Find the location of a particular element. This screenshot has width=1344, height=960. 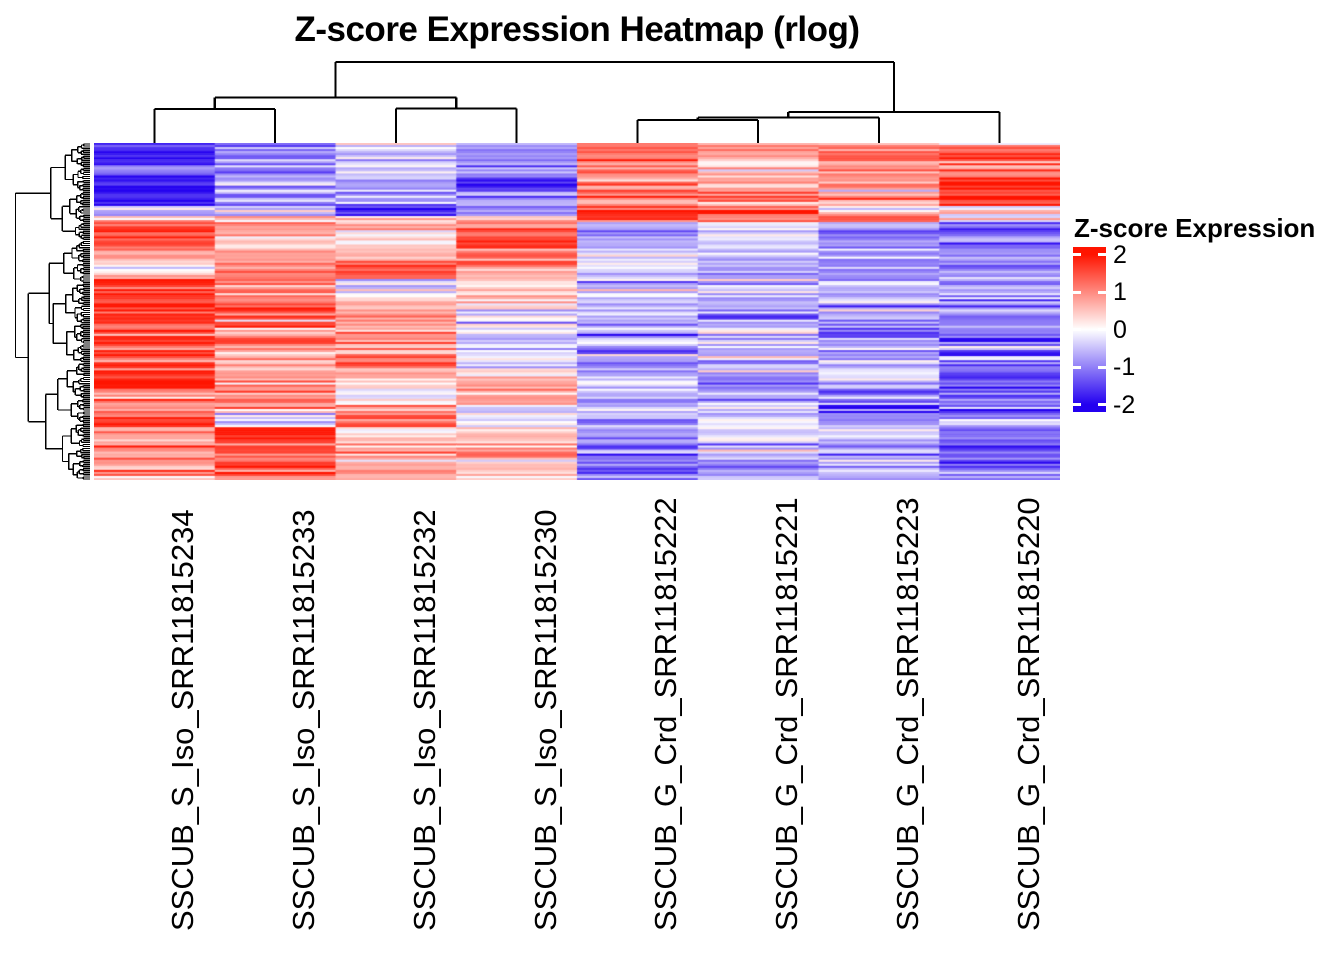

legend-tick-label: 1 is located at coordinates (1120, 292).